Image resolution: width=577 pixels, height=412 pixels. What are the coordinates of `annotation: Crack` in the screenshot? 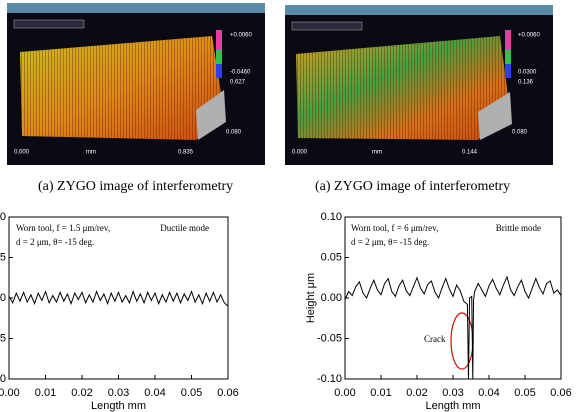 It's located at (435, 339).